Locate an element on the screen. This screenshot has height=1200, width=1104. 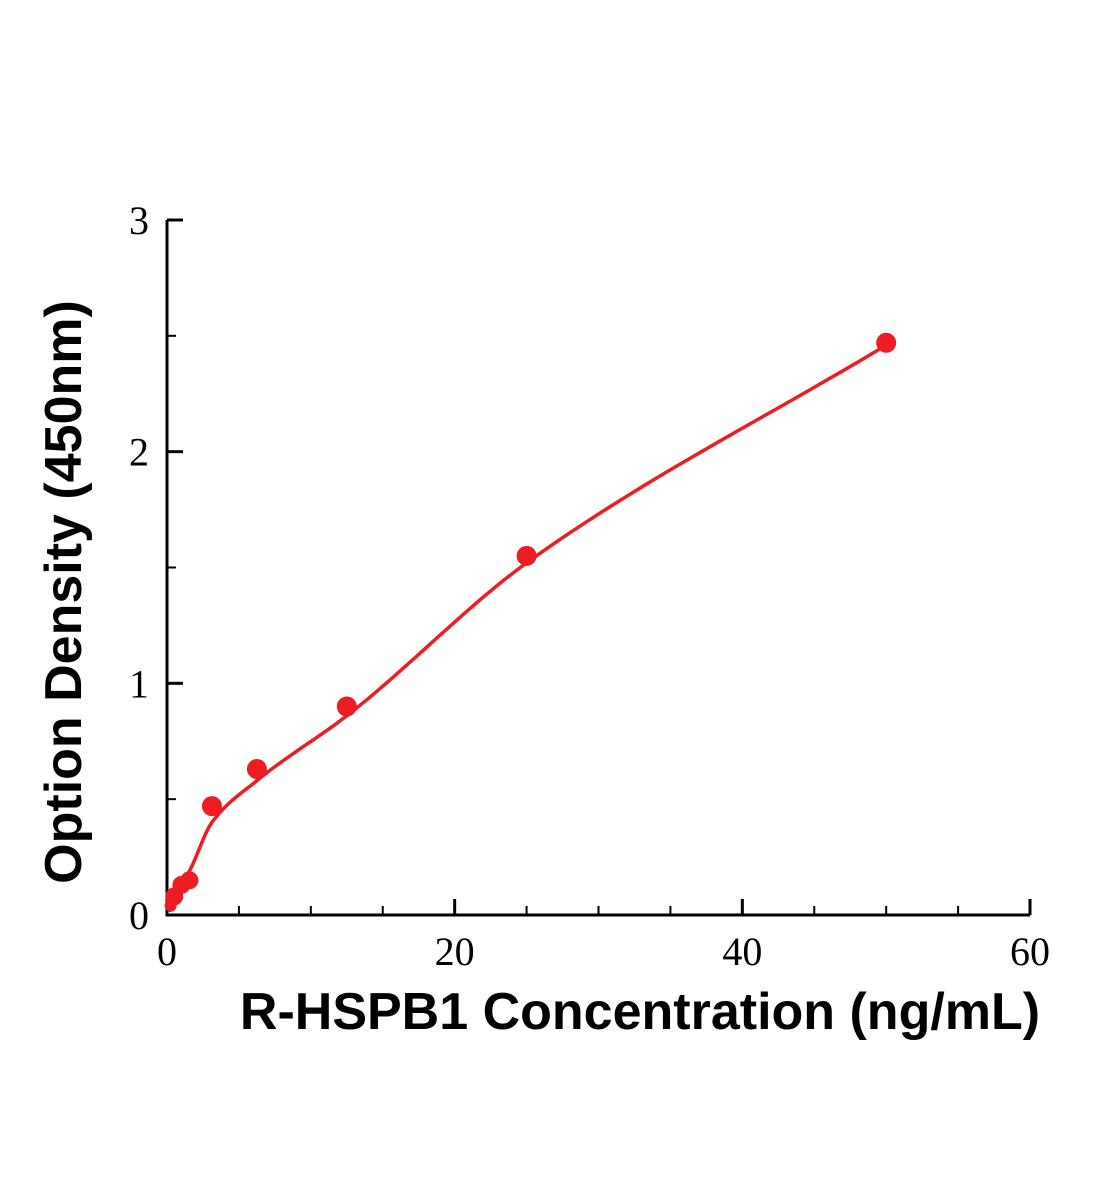
y-tick-label: 1 is located at coordinates (139, 683).